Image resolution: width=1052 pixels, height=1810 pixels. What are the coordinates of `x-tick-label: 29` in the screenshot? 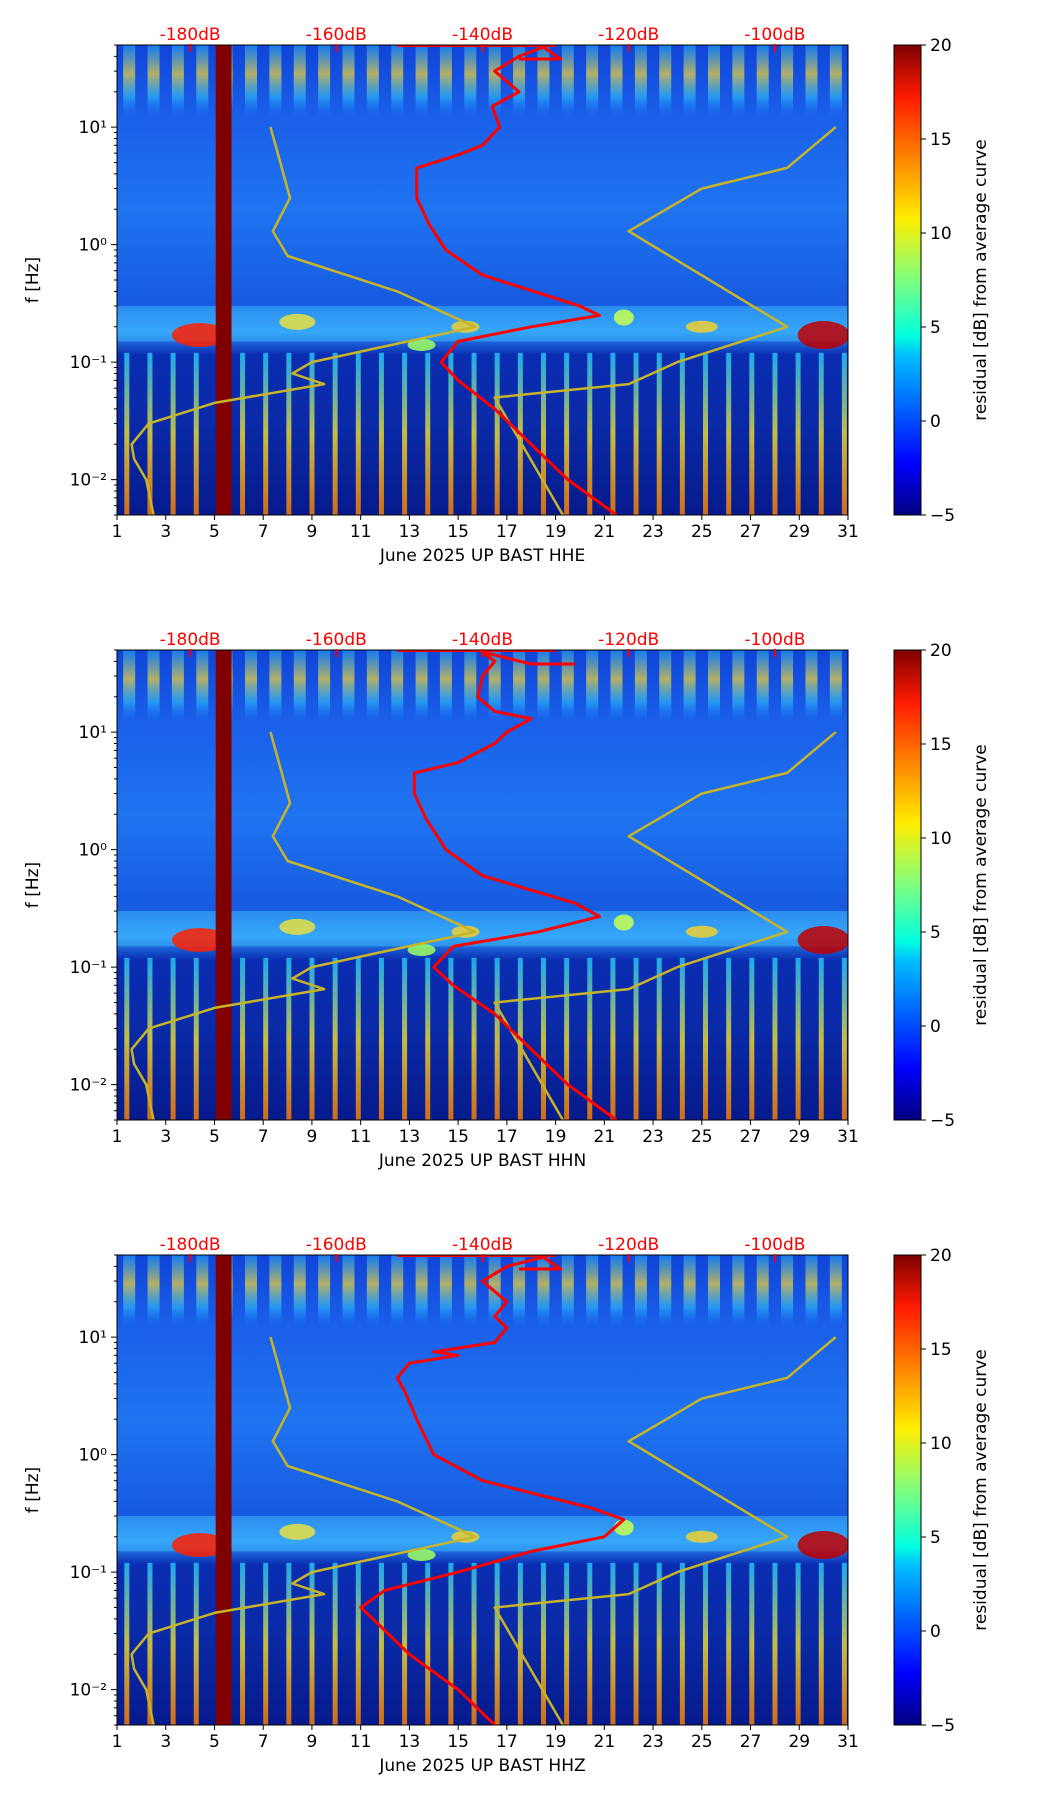 It's located at (799, 532).